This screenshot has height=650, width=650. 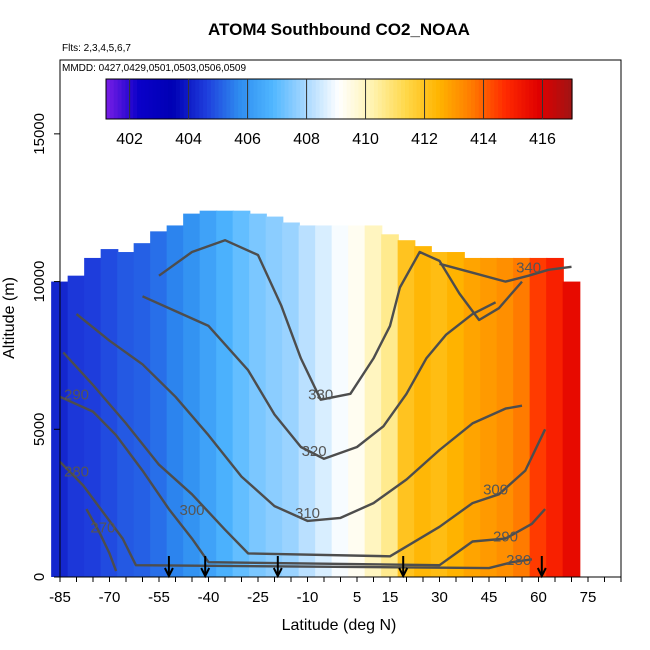 What do you see at coordinates (110, 597) in the screenshot?
I see `x-tick-label--70: -70` at bounding box center [110, 597].